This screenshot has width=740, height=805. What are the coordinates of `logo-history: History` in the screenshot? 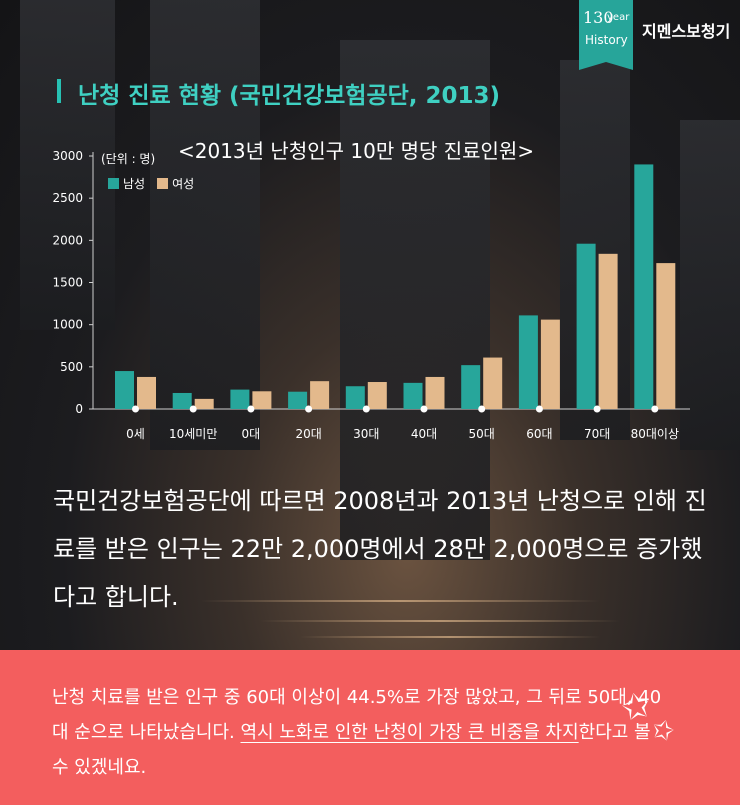 It's located at (606, 40).